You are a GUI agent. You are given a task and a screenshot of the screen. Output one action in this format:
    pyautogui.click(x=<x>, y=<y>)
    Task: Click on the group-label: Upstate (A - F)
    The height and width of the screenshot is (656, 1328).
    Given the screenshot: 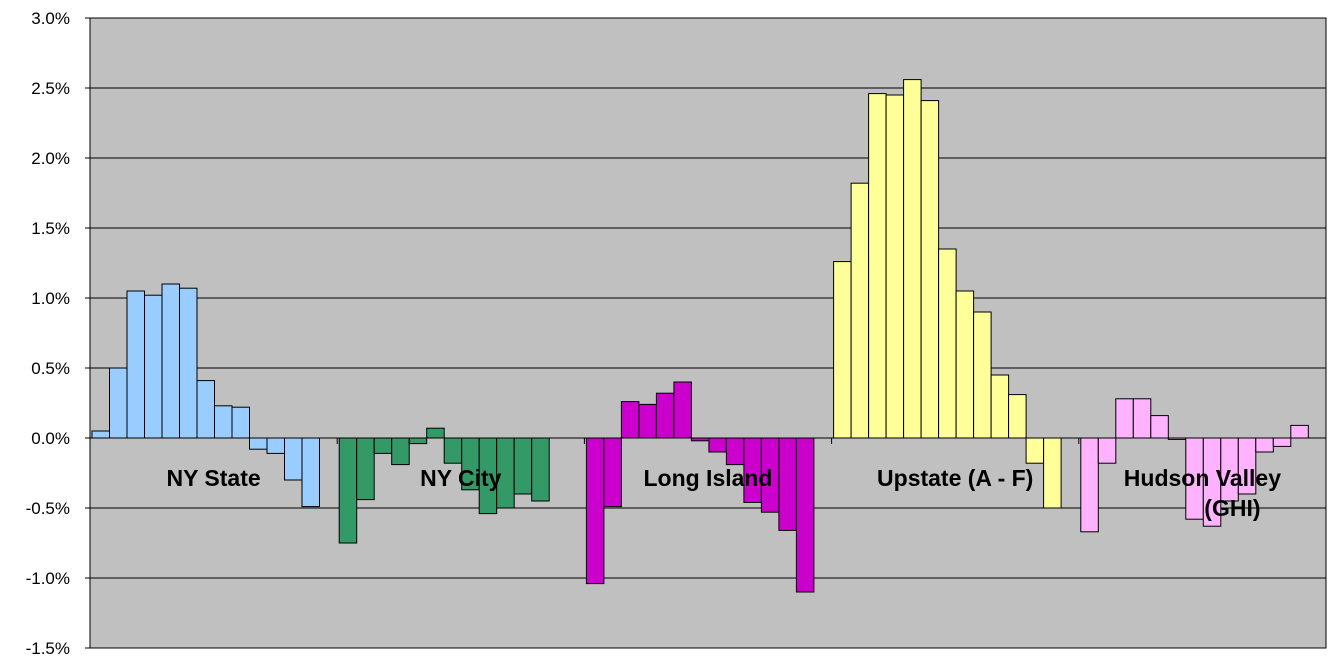 What is the action you would take?
    pyautogui.click(x=955, y=478)
    